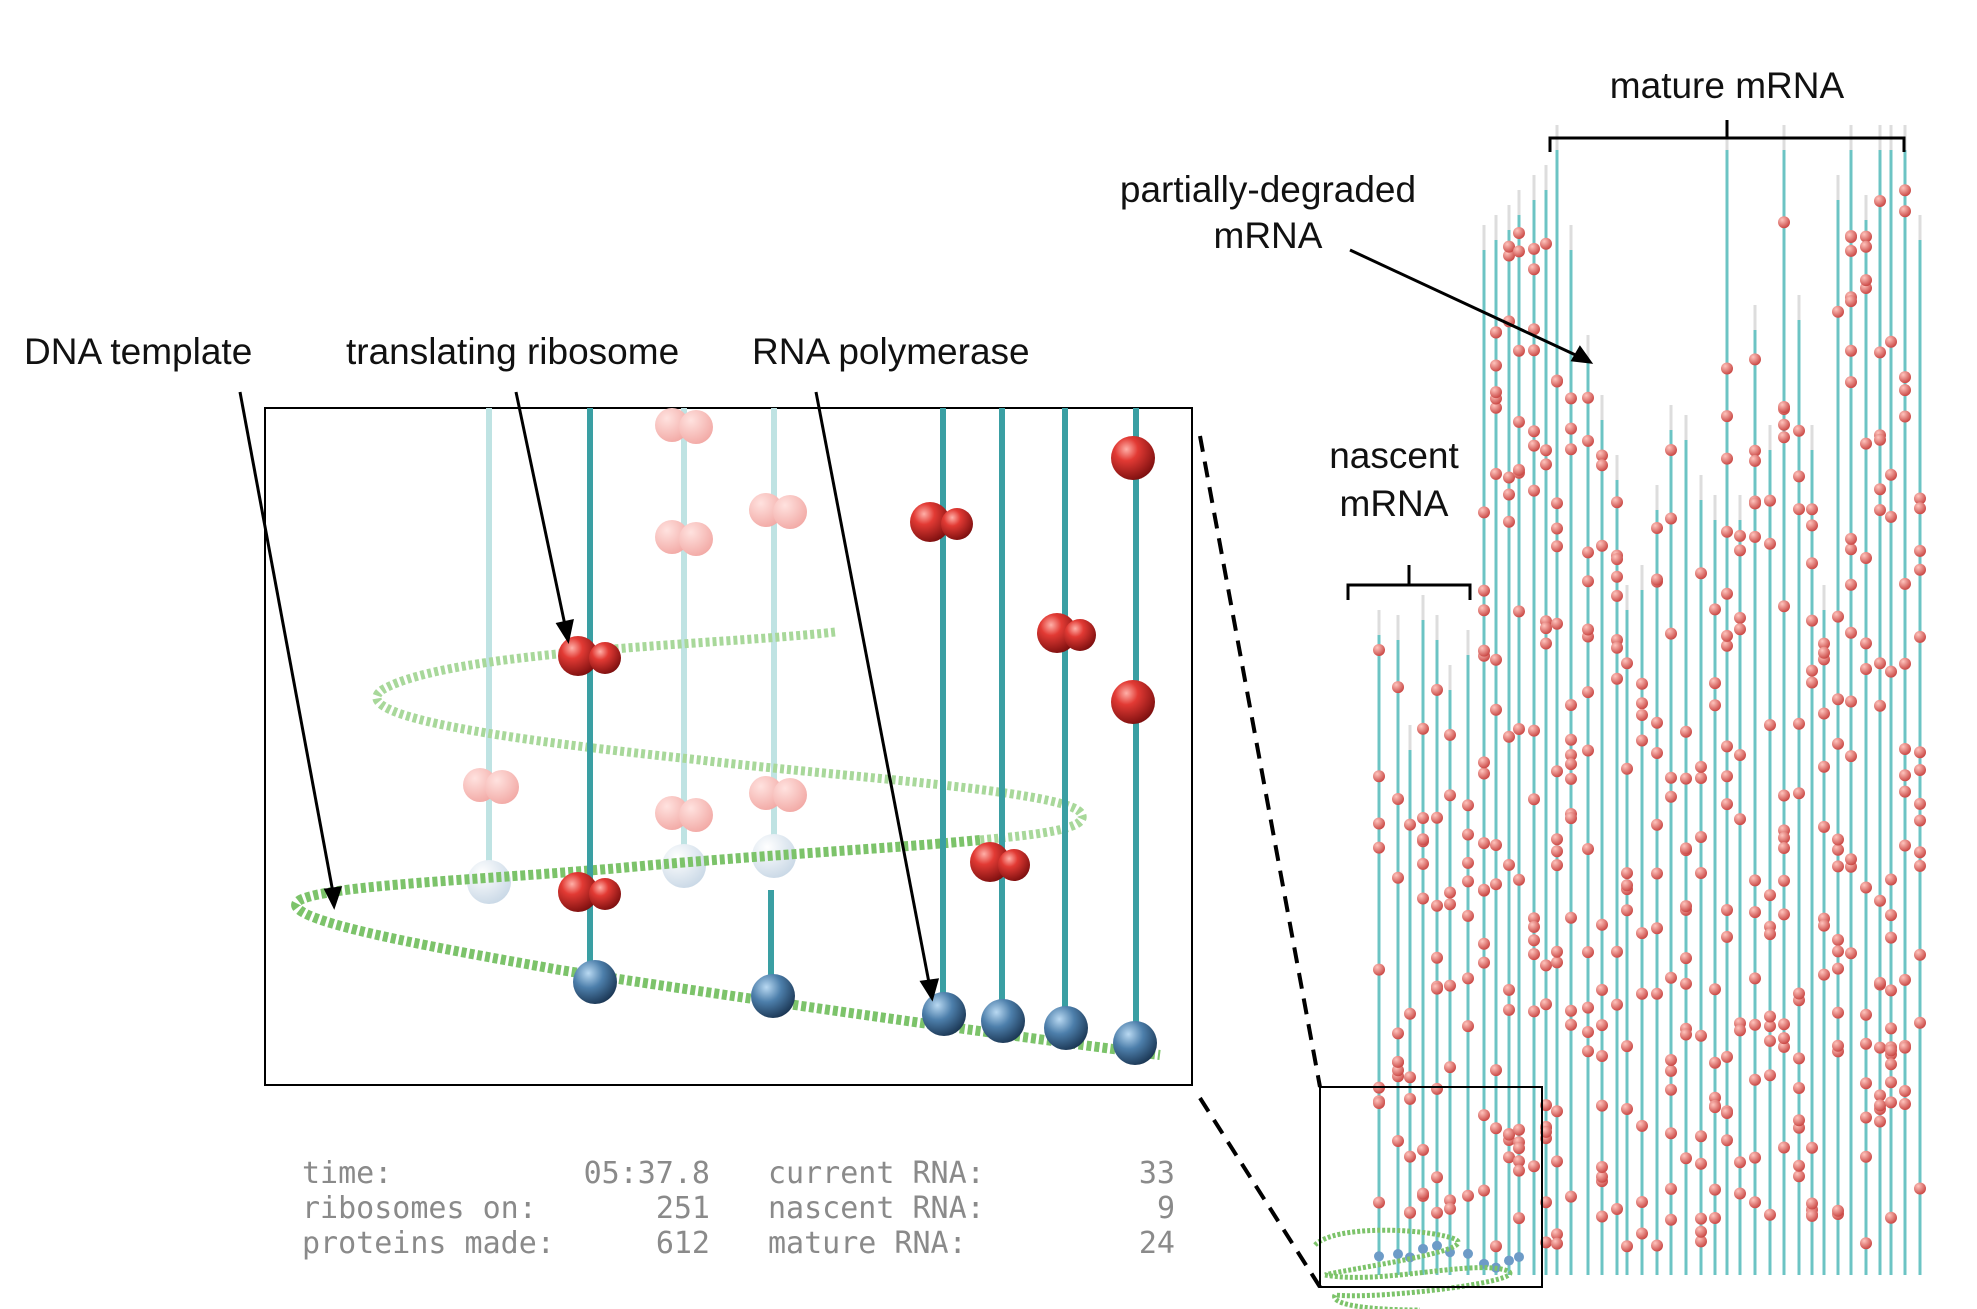  What do you see at coordinates (876, 1208) in the screenshot?
I see `stat-nascent-label: nascent RNA:` at bounding box center [876, 1208].